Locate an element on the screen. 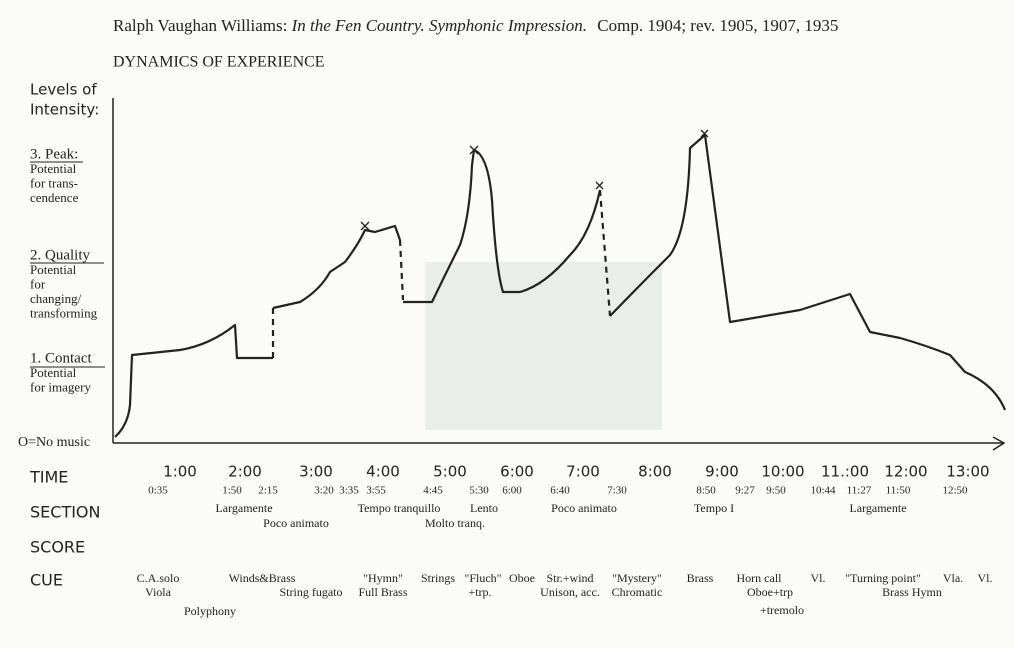 This screenshot has height=648, width=1014. cue: Full Brass is located at coordinates (382, 592).